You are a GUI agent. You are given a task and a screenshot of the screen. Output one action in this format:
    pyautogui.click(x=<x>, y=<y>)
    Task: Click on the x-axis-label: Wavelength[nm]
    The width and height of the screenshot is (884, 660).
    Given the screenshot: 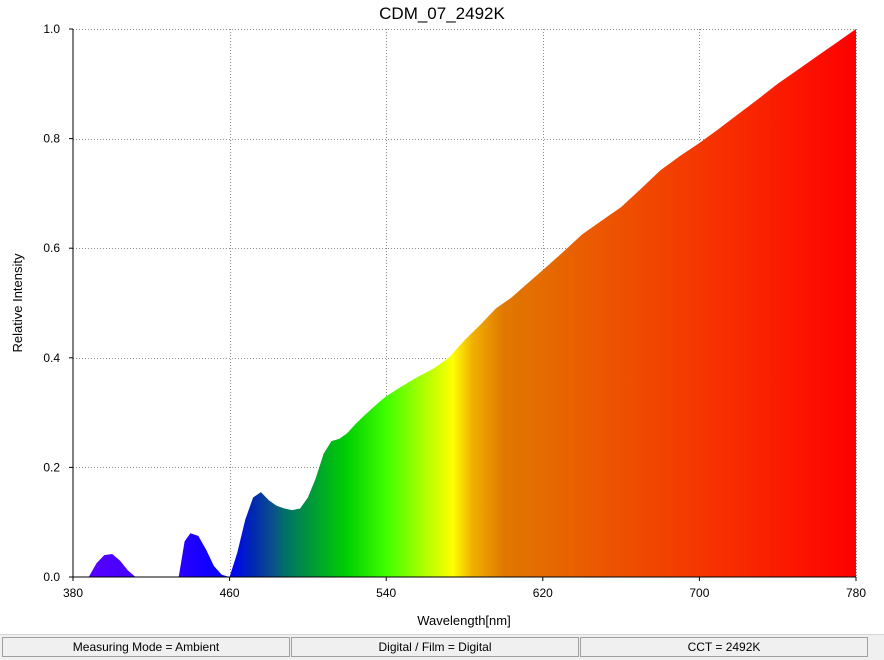 What is the action you would take?
    pyautogui.click(x=463, y=620)
    